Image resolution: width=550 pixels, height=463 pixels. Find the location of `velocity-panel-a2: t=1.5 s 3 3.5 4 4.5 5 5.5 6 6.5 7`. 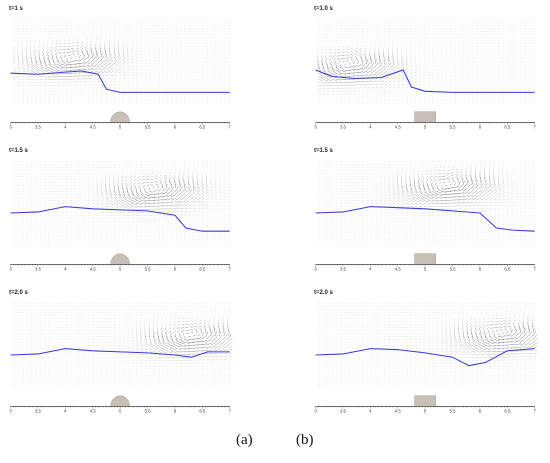

velocity-panel-a2: t=1.5 s 3 3.5 4 4.5 5 5.5 6 6.5 7 is located at coordinates (122, 209).